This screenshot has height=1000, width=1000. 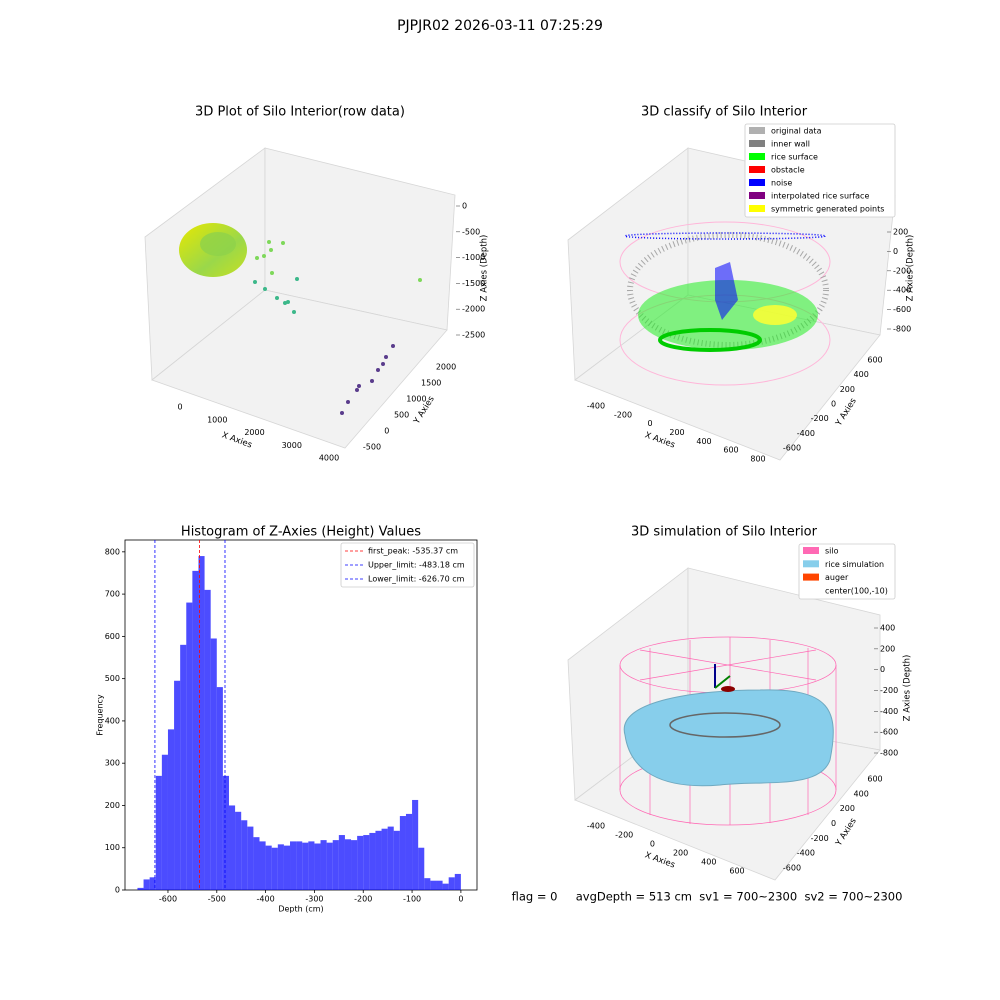 I want to click on y-tick-label: 1500, so click(x=431, y=383).